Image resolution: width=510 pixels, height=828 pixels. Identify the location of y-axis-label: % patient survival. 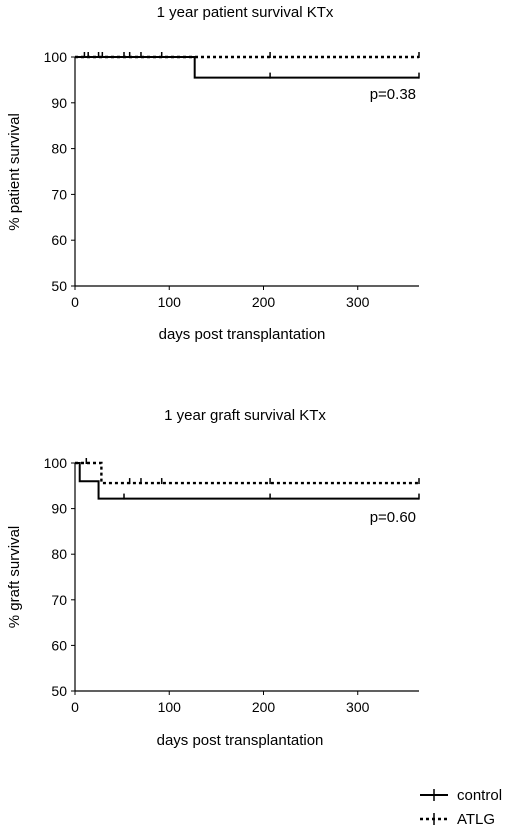
(14, 172).